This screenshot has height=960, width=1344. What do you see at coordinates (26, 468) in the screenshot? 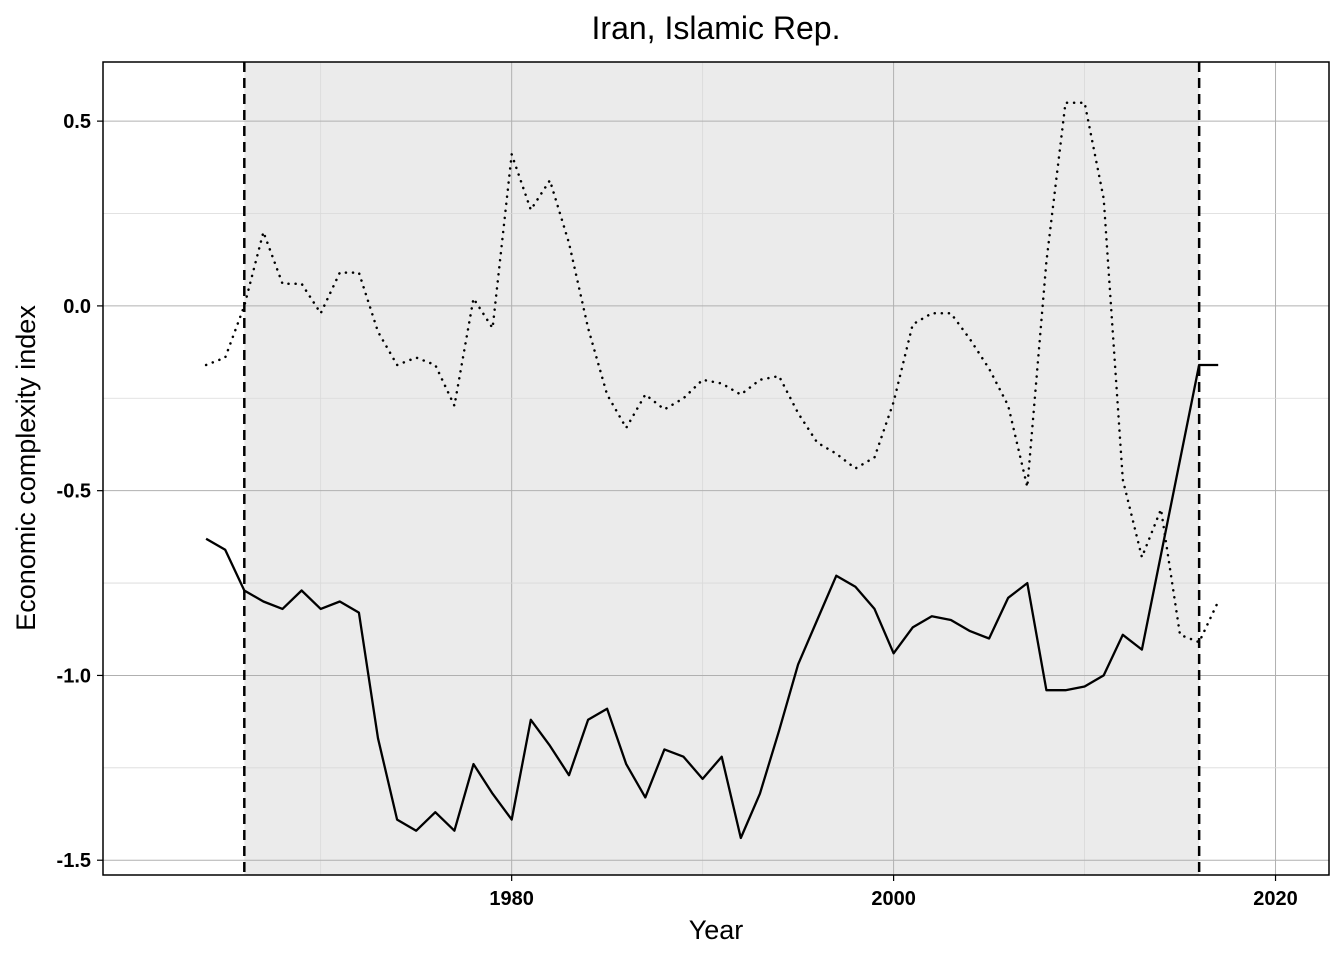
I see `y-axis-title: Economic complexity index` at bounding box center [26, 468].